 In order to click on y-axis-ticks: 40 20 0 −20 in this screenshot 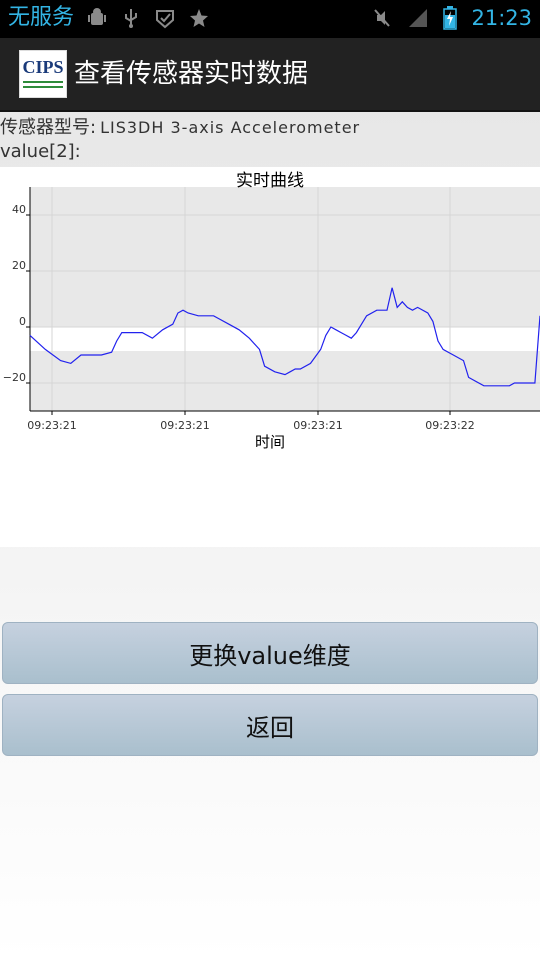, I will do `click(16, 293)`.